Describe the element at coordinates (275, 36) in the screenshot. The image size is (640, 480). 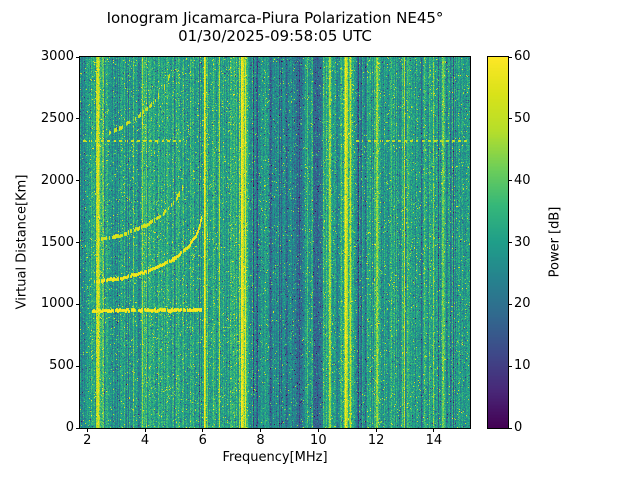
I see `chart-subtitle: 01/30/2025-09:58:05 UTC` at that location.